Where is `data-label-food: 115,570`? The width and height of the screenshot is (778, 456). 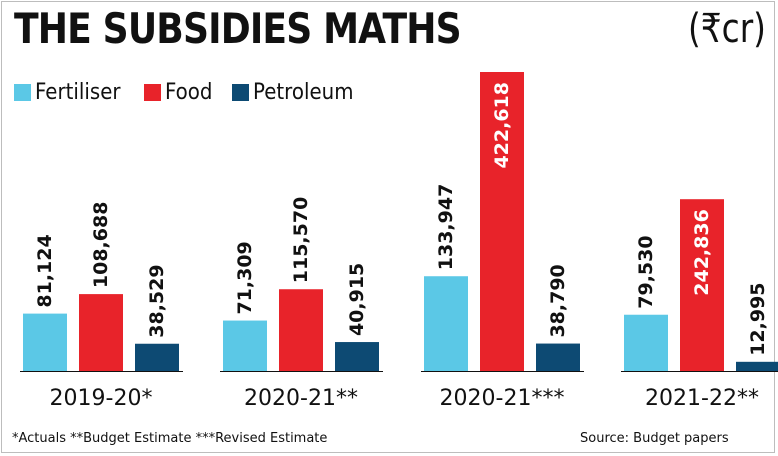
data-label-food: 115,570 is located at coordinates (301, 240).